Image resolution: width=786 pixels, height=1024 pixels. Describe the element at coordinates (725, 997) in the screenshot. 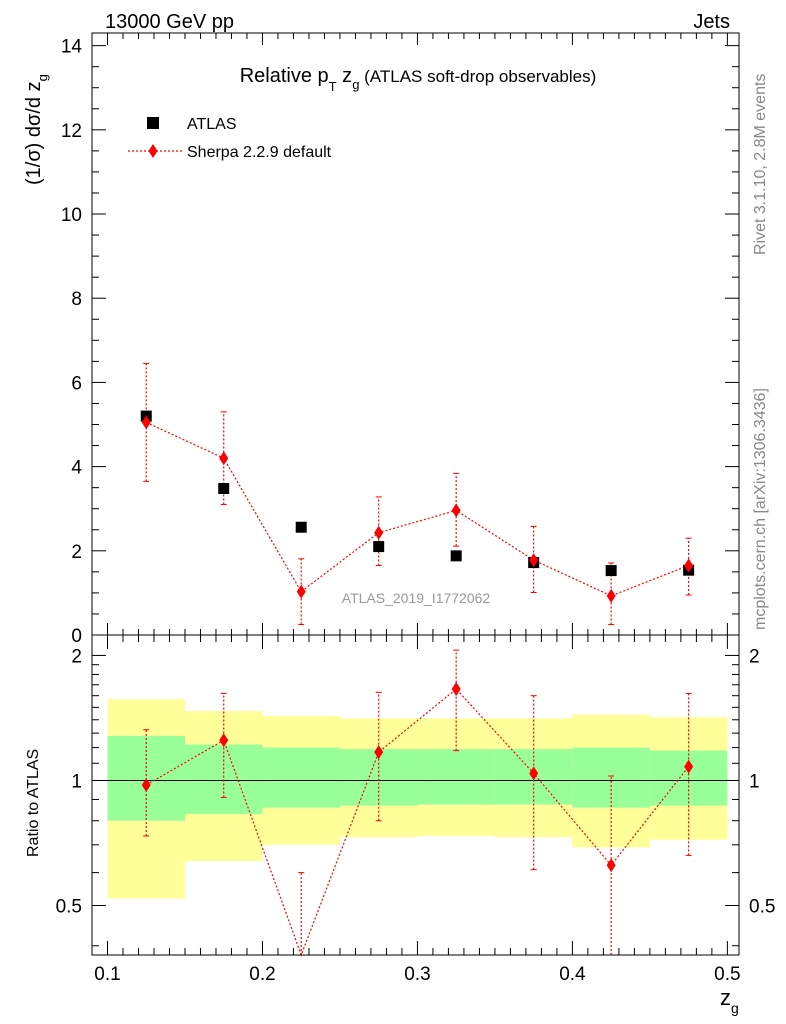

I see `ratio-xlabel-text: z` at that location.